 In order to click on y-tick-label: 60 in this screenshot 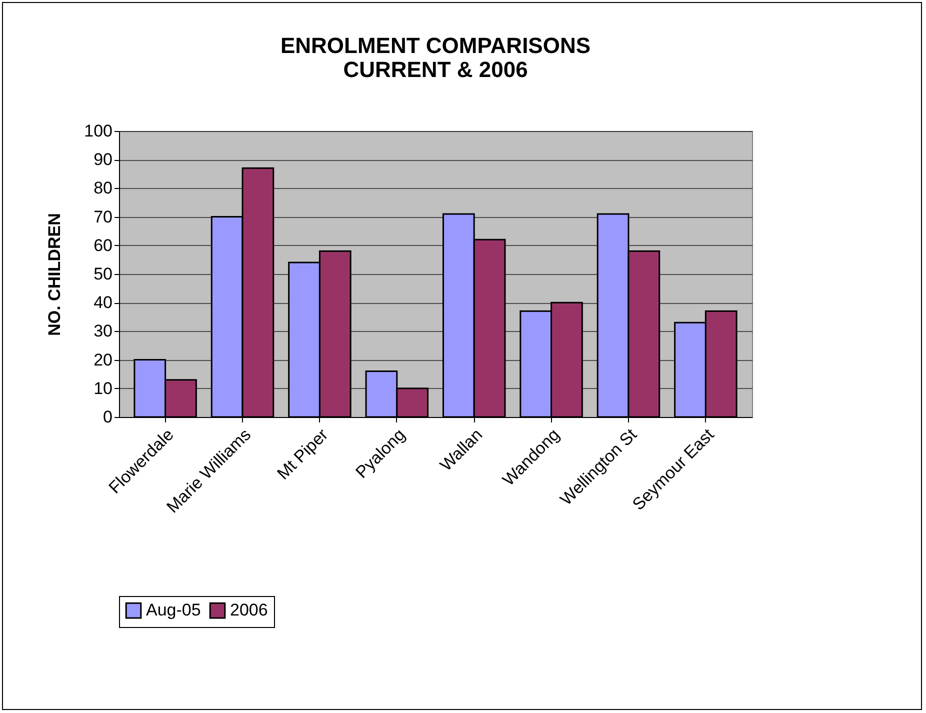, I will do `click(103, 245)`.